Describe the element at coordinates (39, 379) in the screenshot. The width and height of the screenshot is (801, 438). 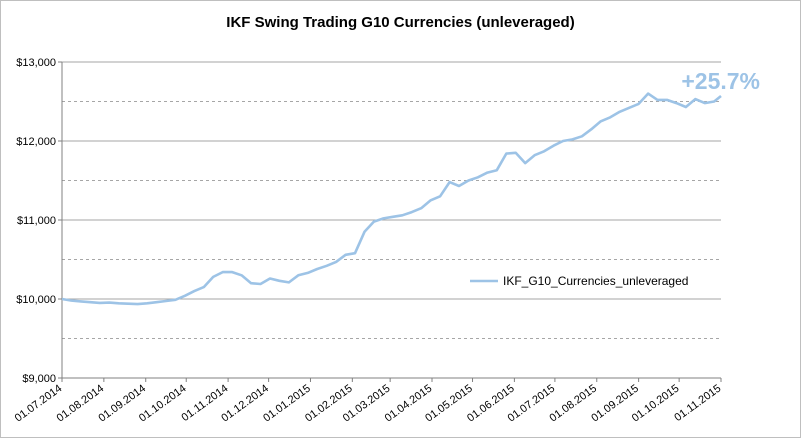
I see `y-tick-label: $9,000` at that location.